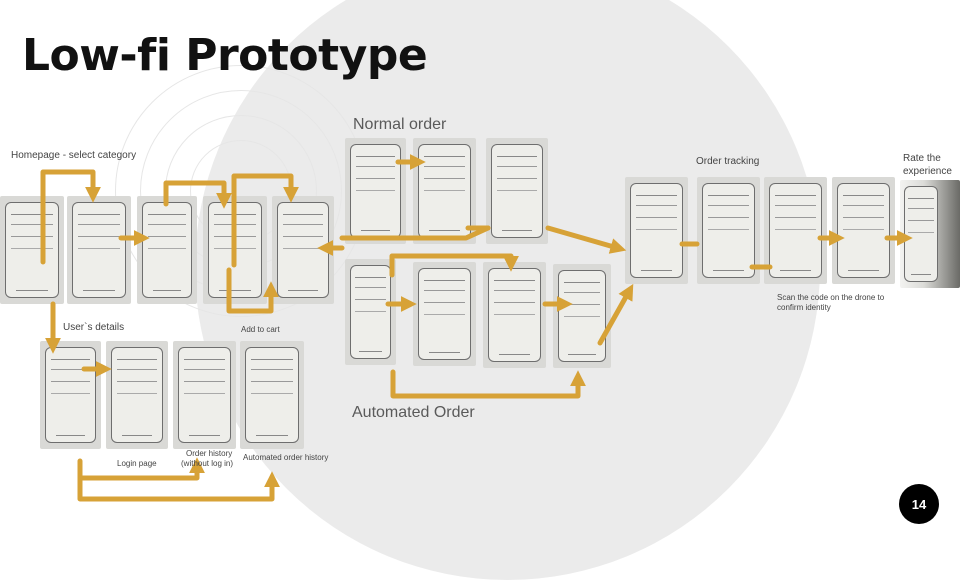  What do you see at coordinates (272, 395) in the screenshot?
I see `automated-order-history-sketch` at bounding box center [272, 395].